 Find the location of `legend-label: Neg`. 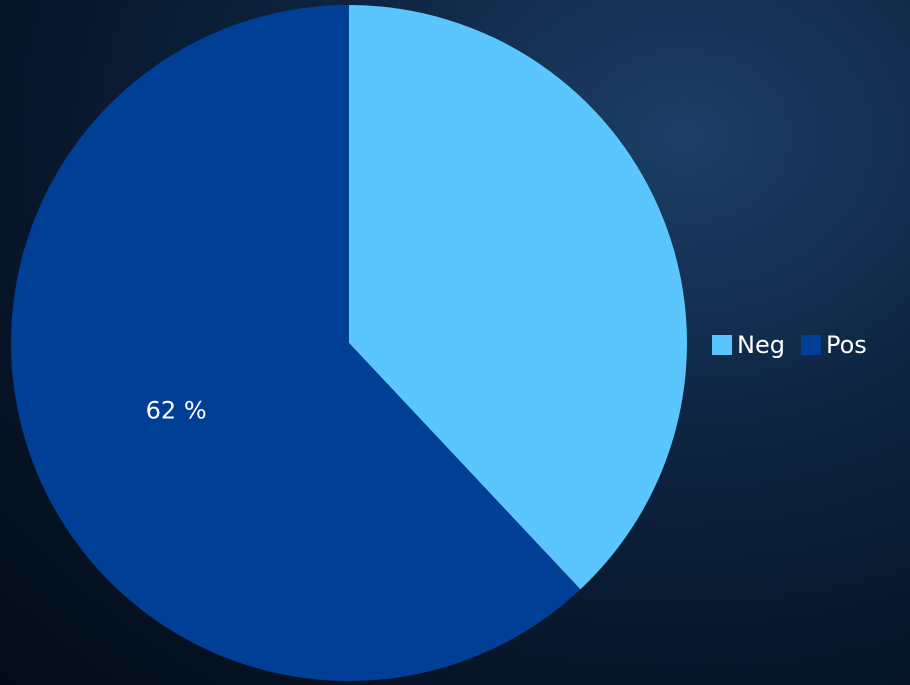

legend-label: Neg is located at coordinates (761, 345).